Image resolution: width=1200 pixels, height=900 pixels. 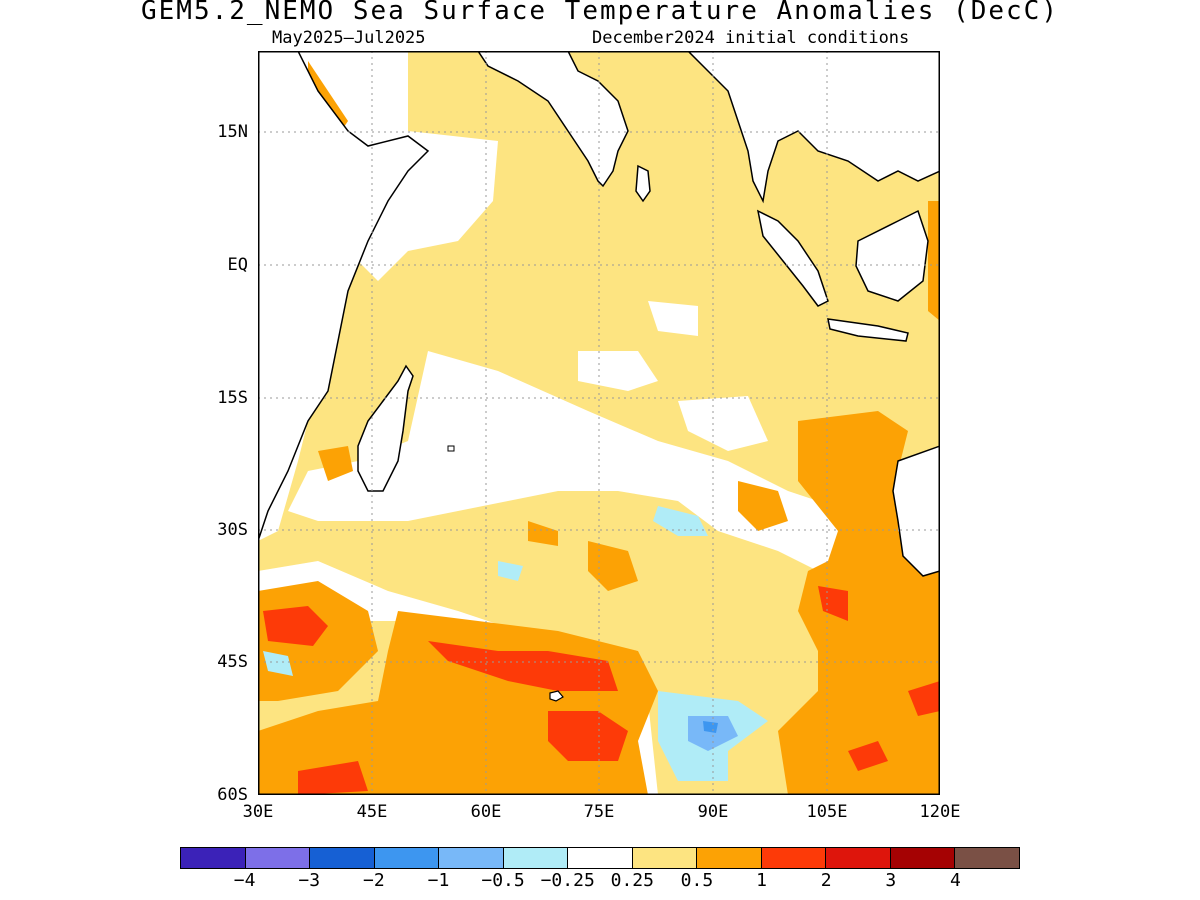 What do you see at coordinates (827, 812) in the screenshot?
I see `lon-label-105e: 105E` at bounding box center [827, 812].